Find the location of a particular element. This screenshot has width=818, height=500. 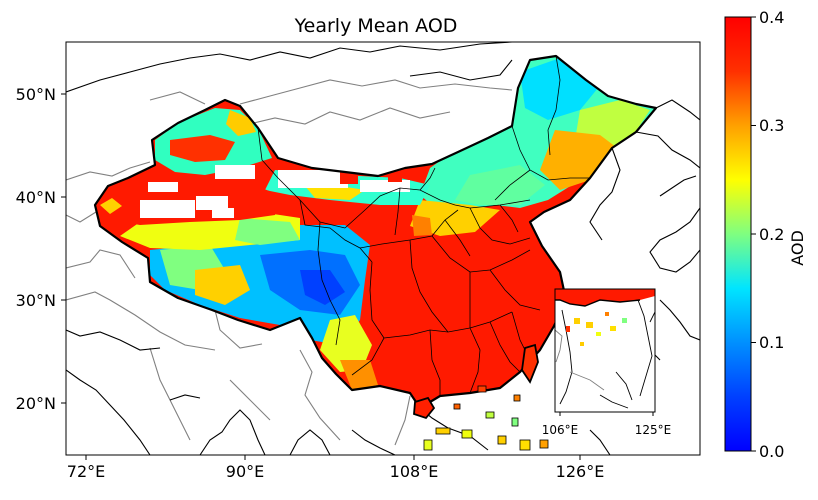

lon-tick-label: 72°E is located at coordinates (86, 471).